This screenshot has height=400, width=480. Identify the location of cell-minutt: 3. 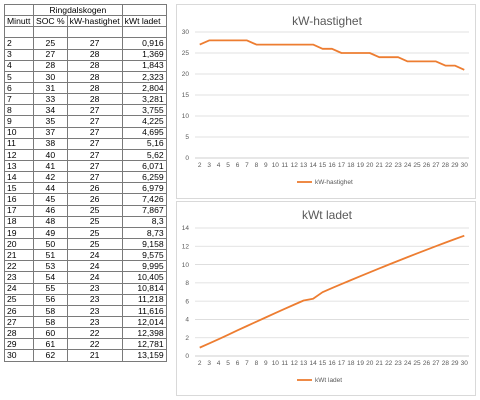
(19, 54).